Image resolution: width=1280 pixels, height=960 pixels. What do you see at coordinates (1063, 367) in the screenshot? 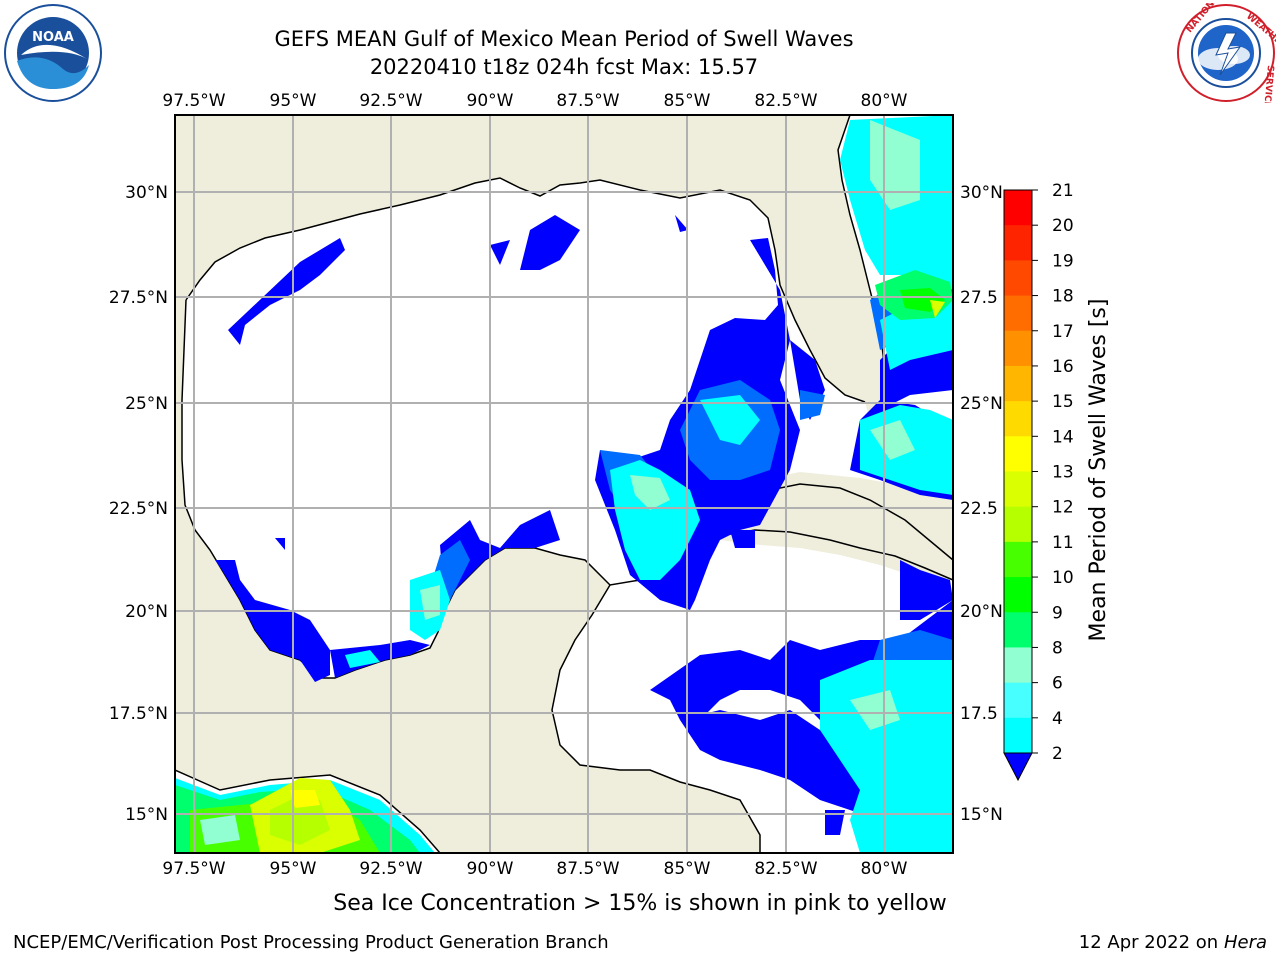
I see `colorbar-tick-label: 16` at bounding box center [1063, 367].